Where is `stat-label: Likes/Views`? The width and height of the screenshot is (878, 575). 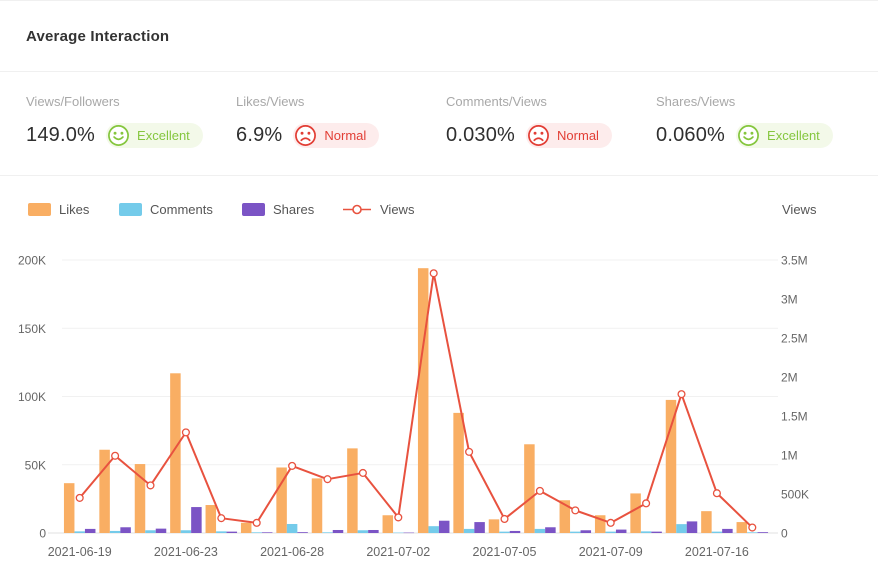 stat-label: Likes/Views is located at coordinates (270, 101).